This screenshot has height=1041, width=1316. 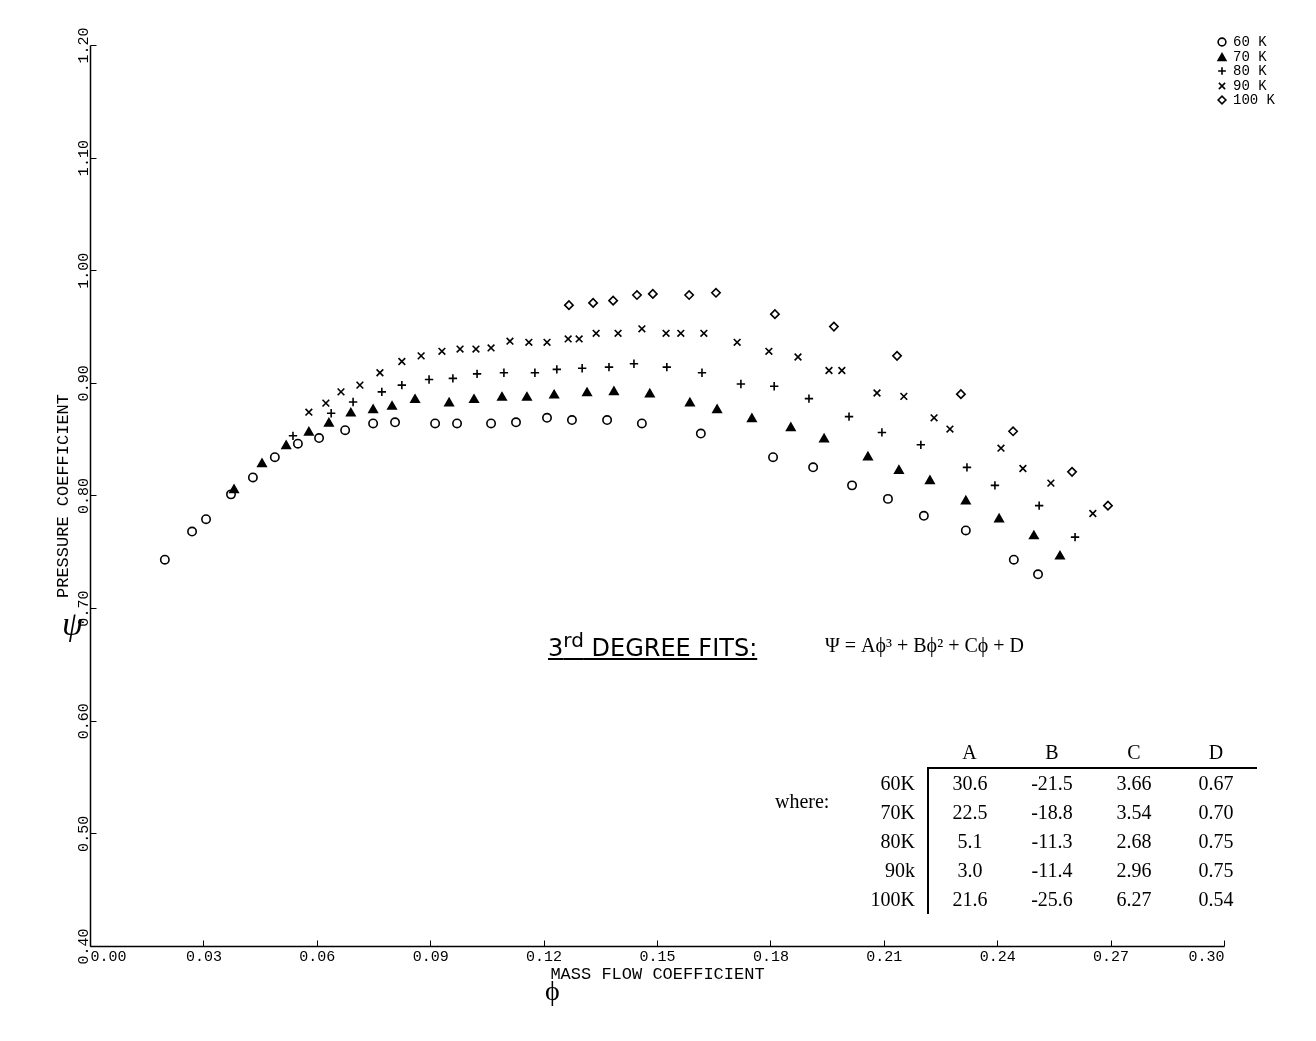 What do you see at coordinates (892, 899) in the screenshot?
I see `annotation: 100K` at bounding box center [892, 899].